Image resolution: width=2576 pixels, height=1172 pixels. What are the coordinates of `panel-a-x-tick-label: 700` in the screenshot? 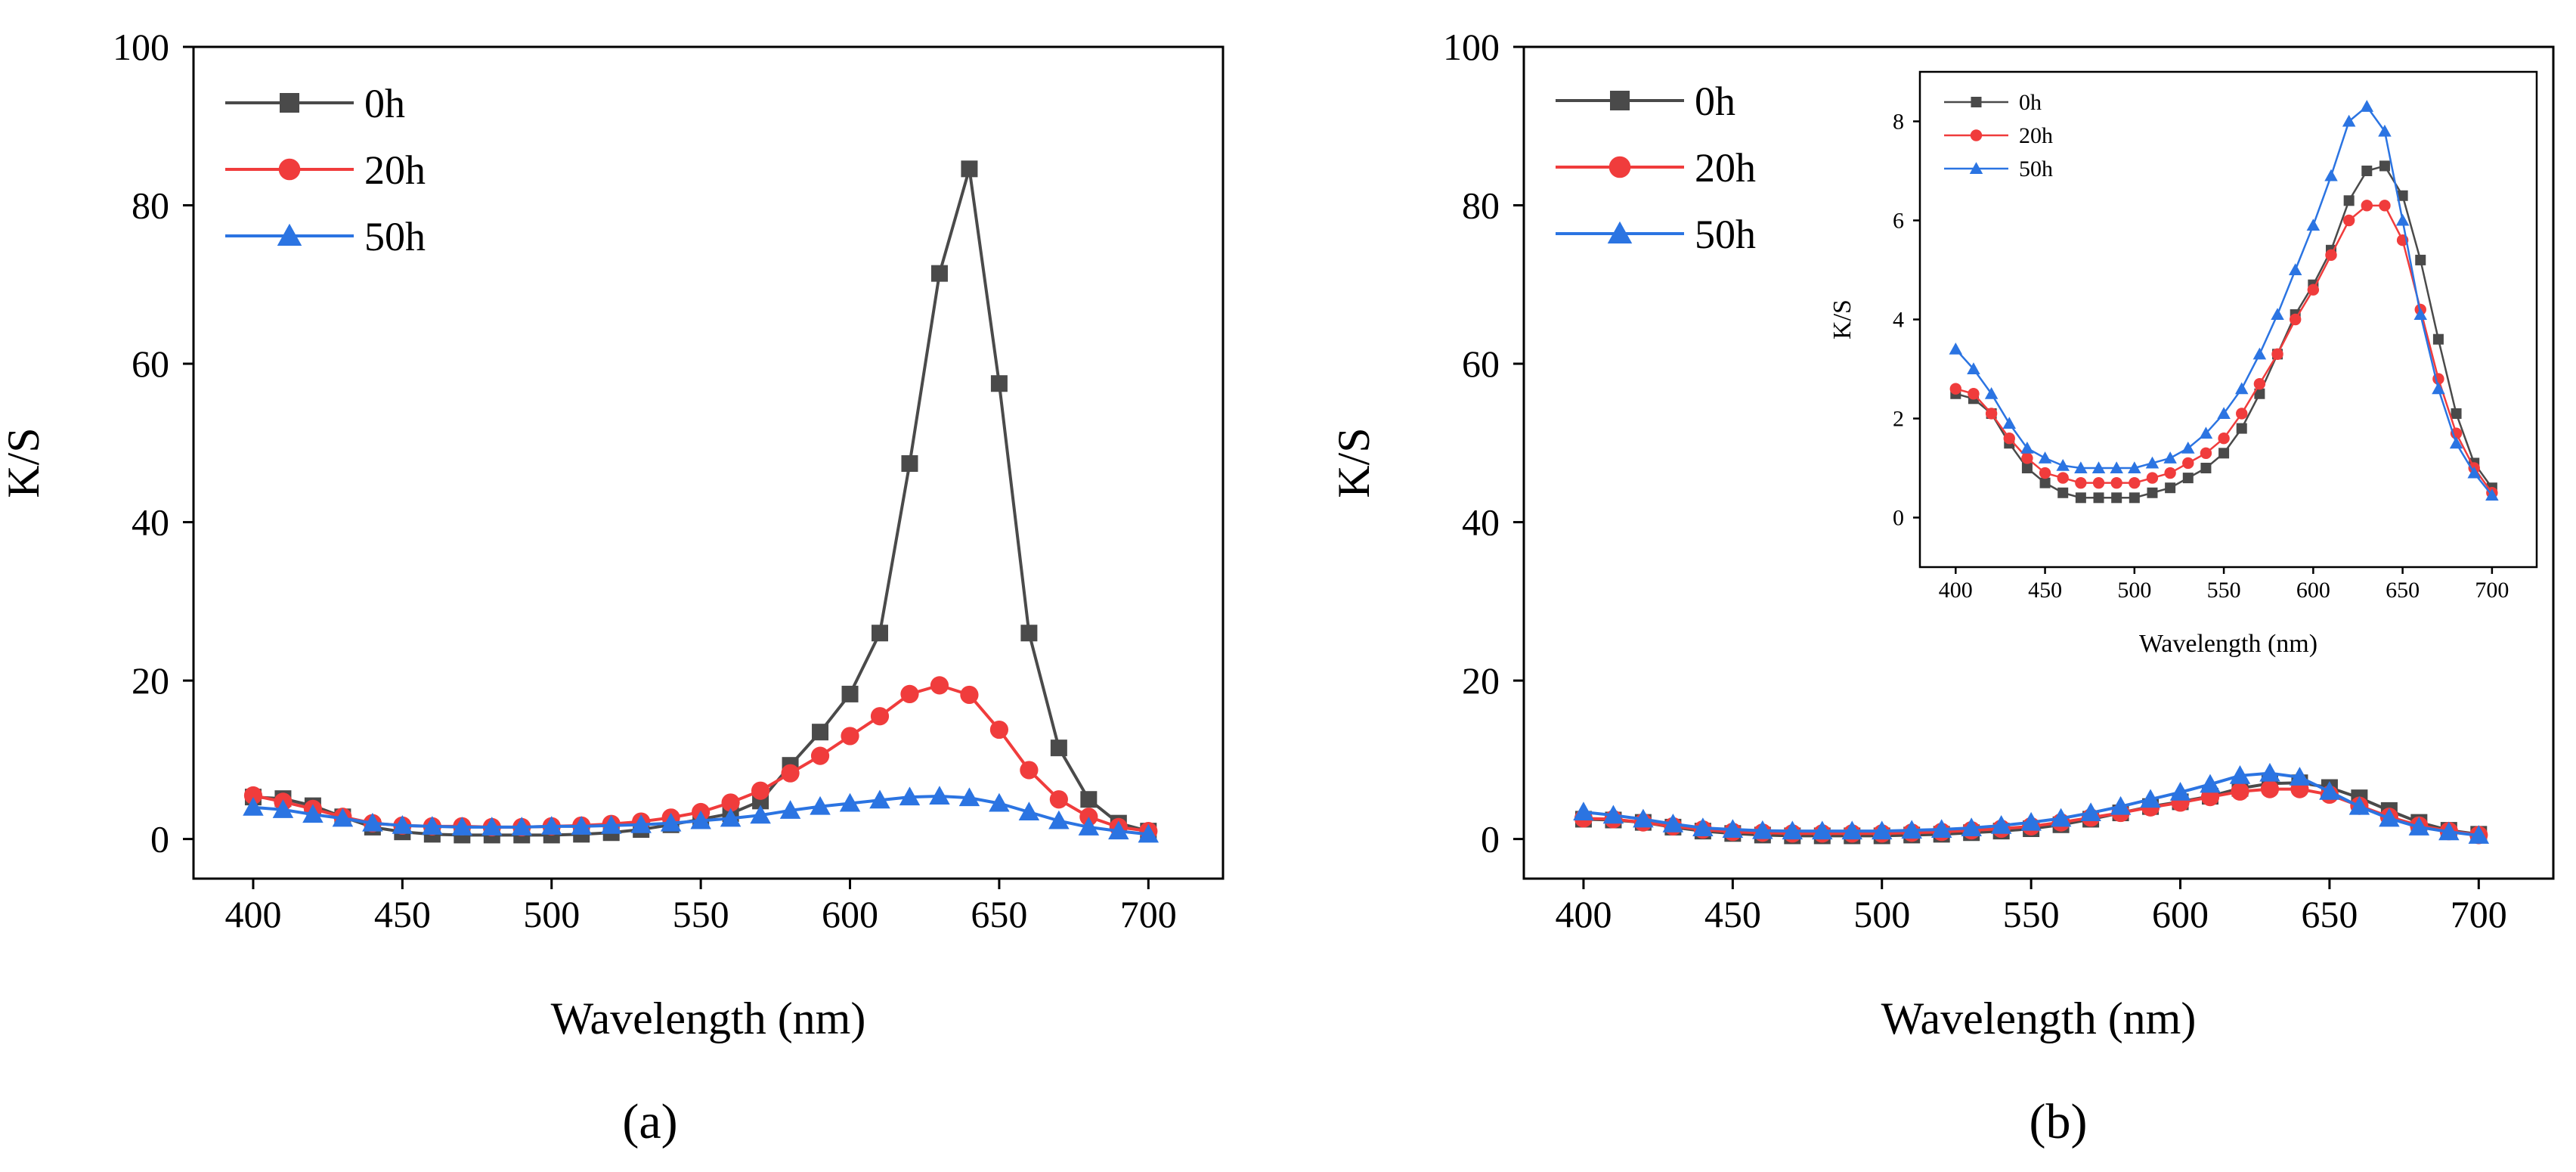 It's located at (1148, 914).